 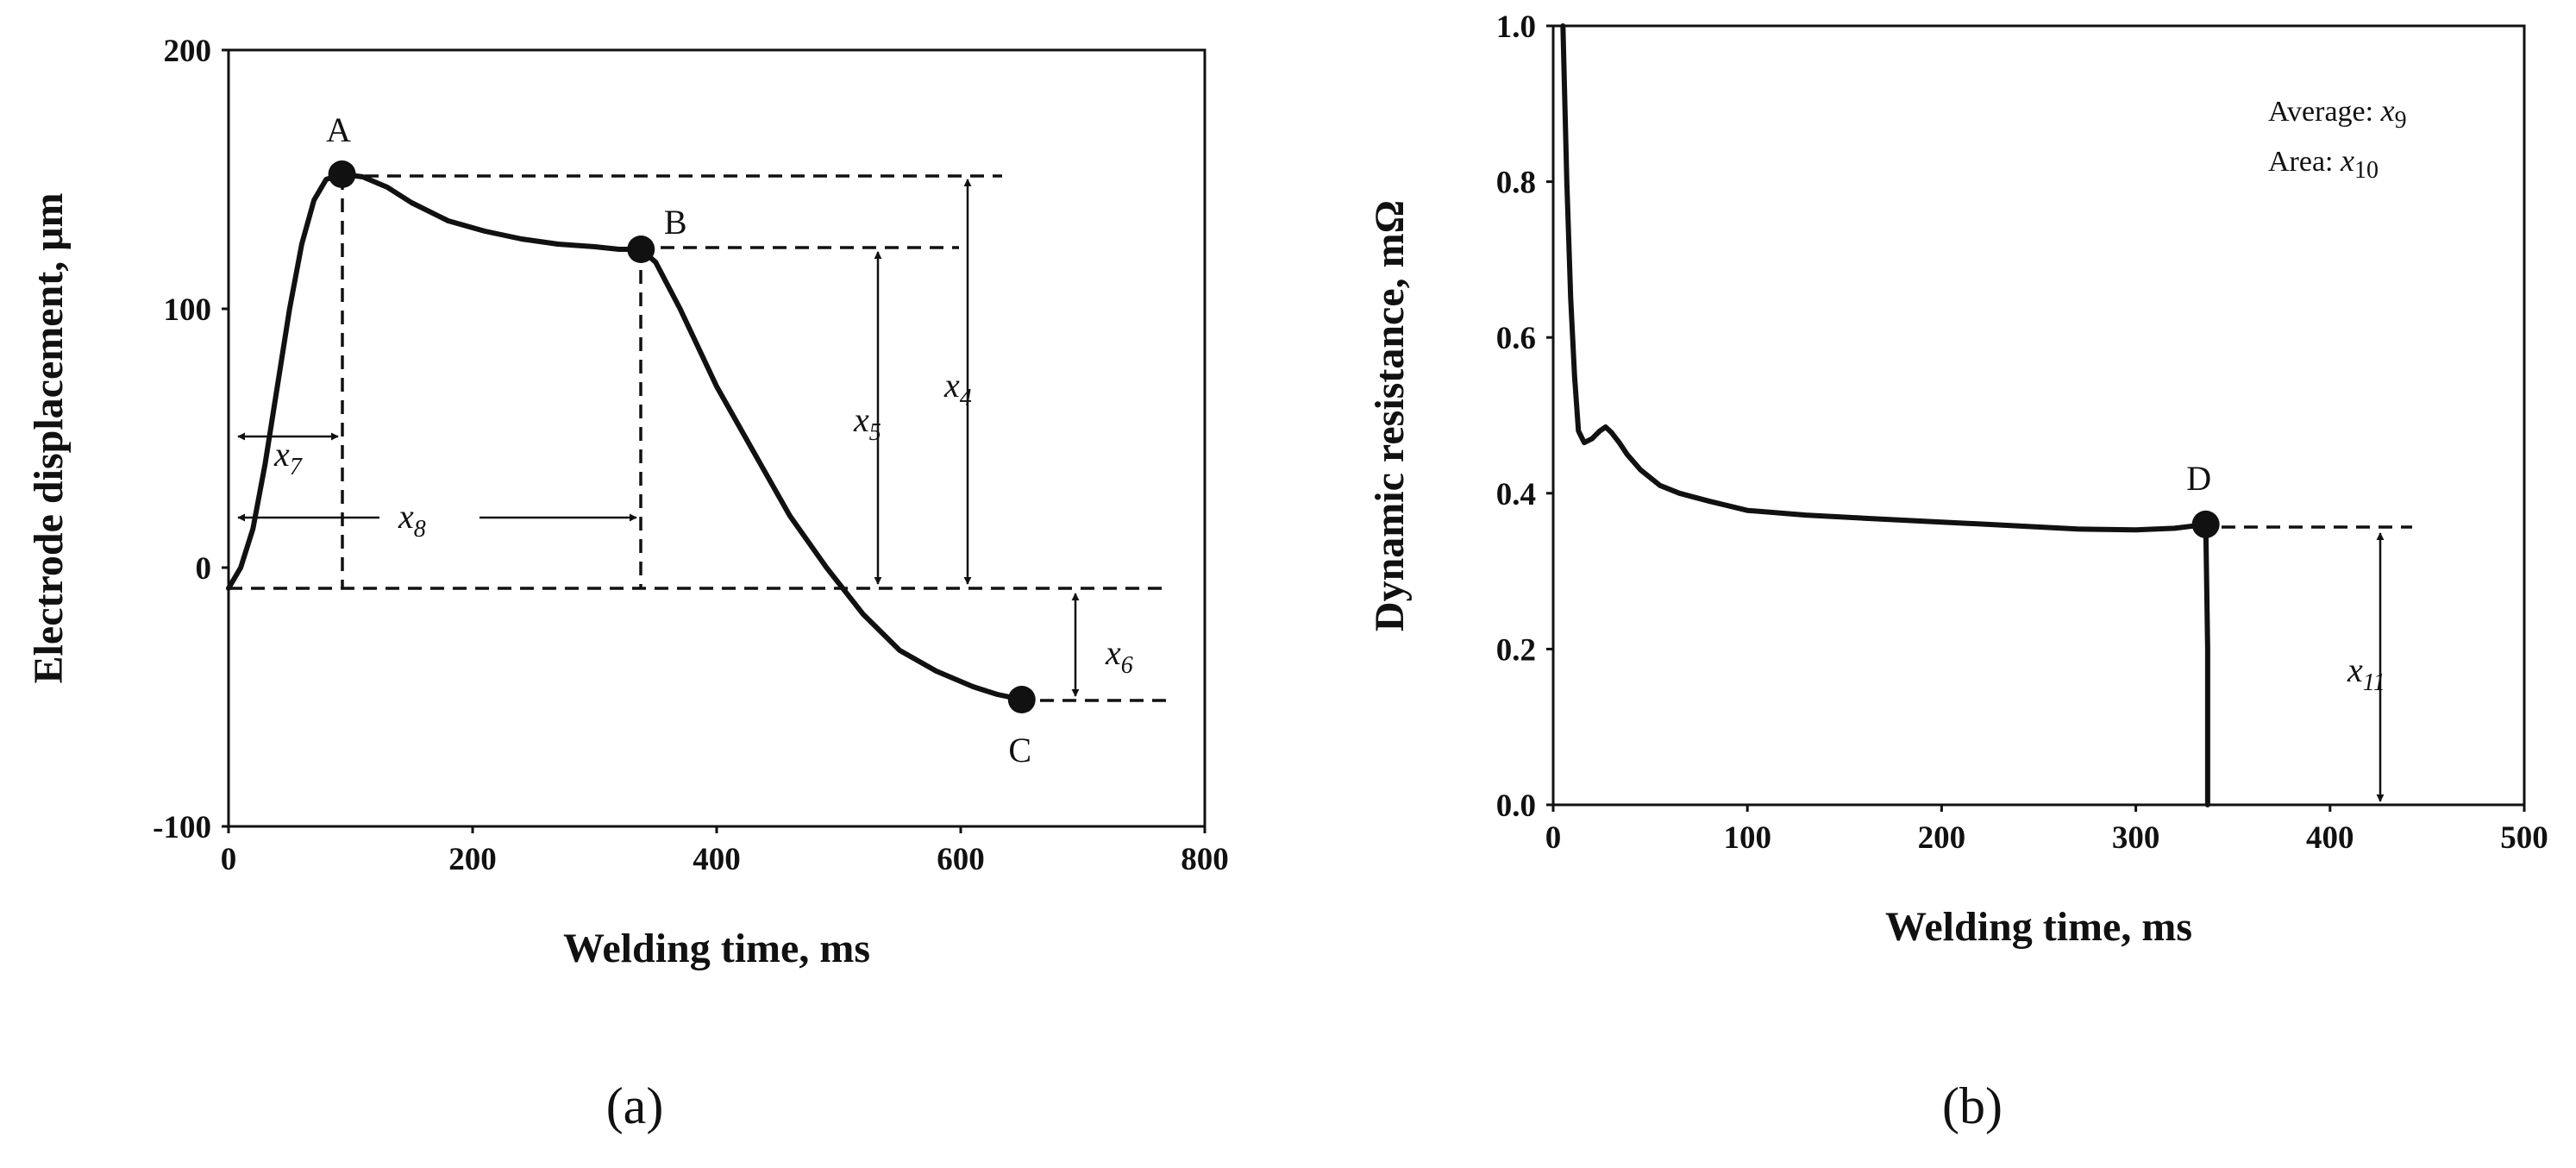 I want to click on note-area: Area: x10, so click(x=2323, y=163).